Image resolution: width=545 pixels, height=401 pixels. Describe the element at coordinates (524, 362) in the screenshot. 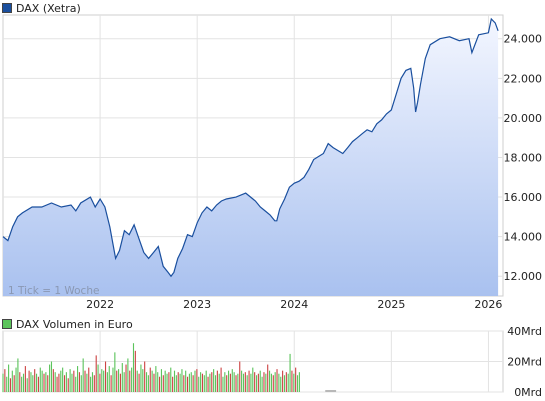

I see `volume-y-tick-label: 20Mrd` at that location.